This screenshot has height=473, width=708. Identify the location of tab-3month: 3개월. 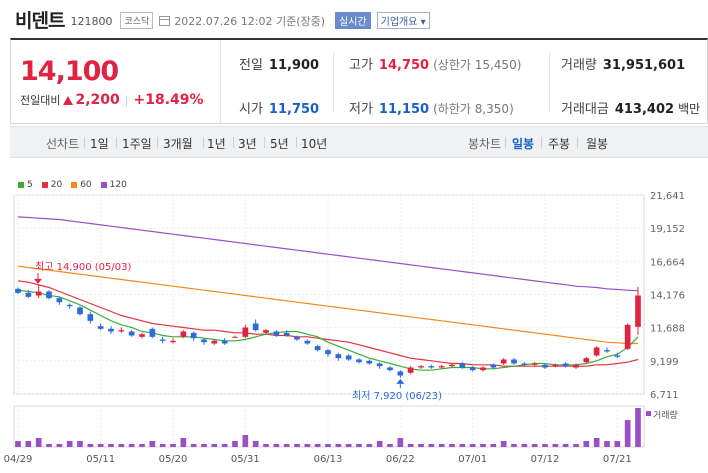
(178, 144).